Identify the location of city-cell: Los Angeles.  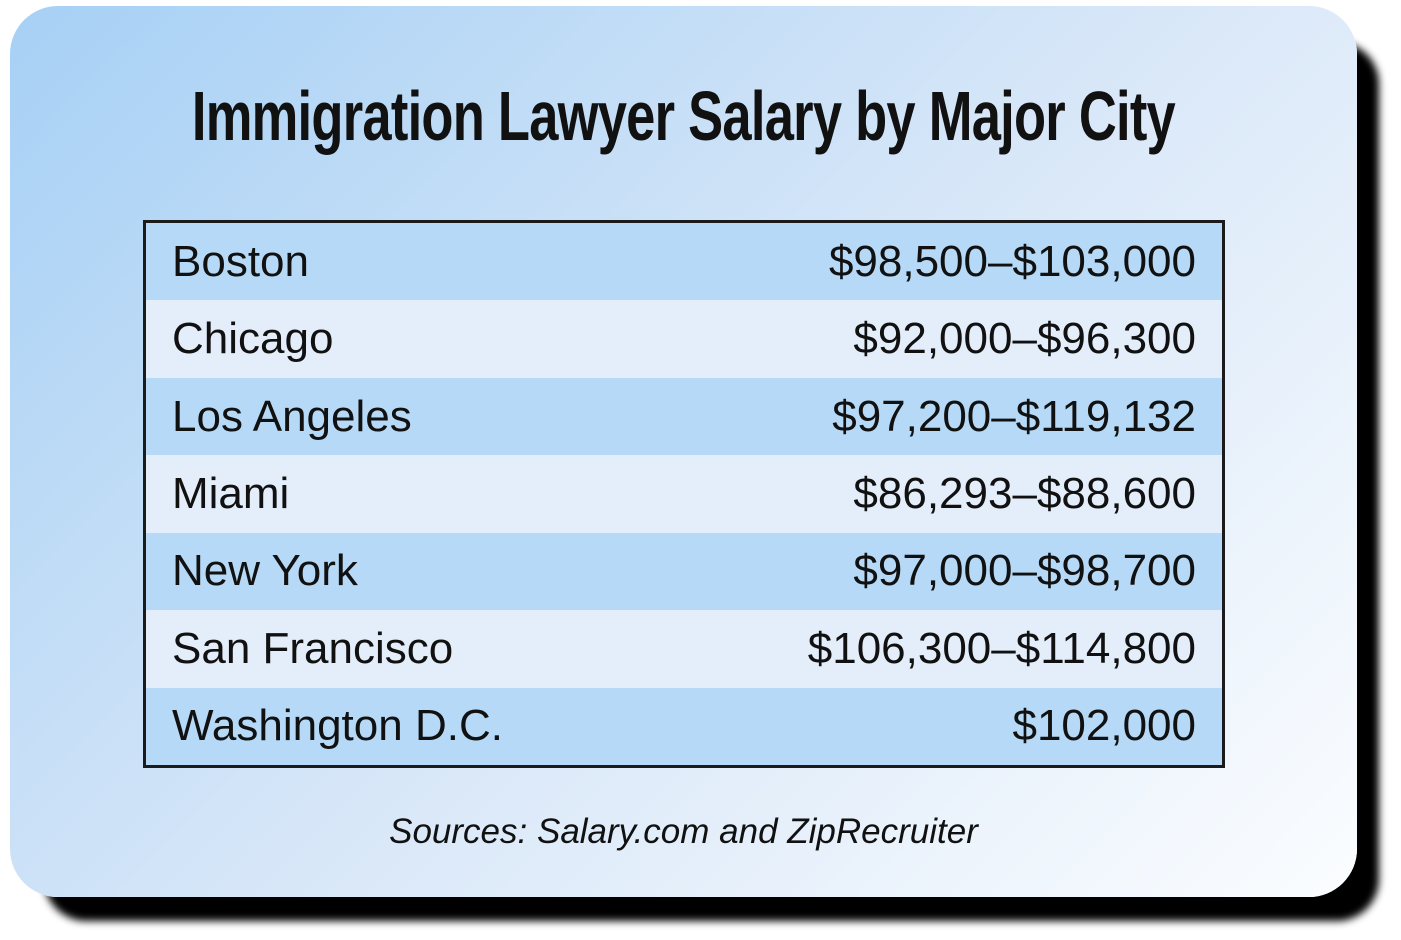
(292, 416).